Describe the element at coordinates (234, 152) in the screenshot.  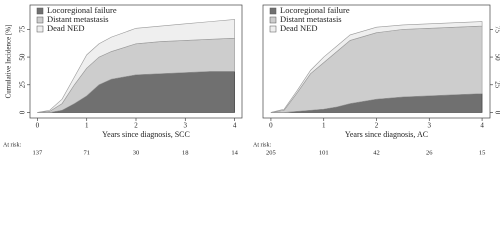
I see `at-risk-count: 14` at that location.